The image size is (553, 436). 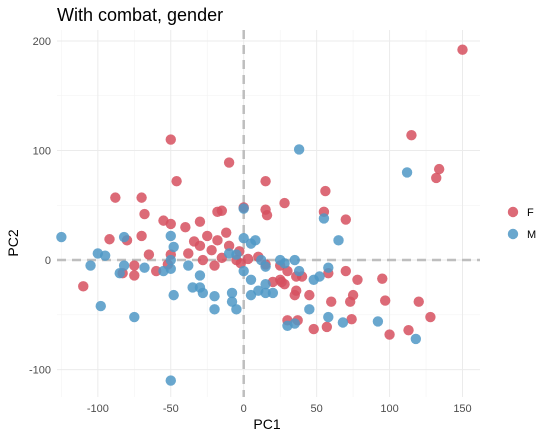 What do you see at coordinates (42, 152) in the screenshot?
I see `y-tick-label: 100` at bounding box center [42, 152].